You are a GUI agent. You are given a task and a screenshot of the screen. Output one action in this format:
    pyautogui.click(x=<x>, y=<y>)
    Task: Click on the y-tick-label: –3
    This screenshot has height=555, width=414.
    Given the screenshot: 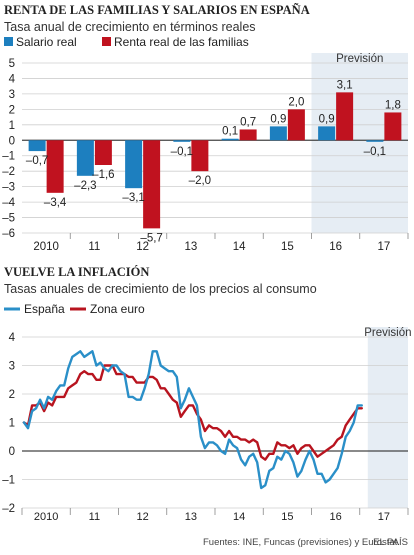 What is the action you would take?
    pyautogui.click(x=8, y=188)
    